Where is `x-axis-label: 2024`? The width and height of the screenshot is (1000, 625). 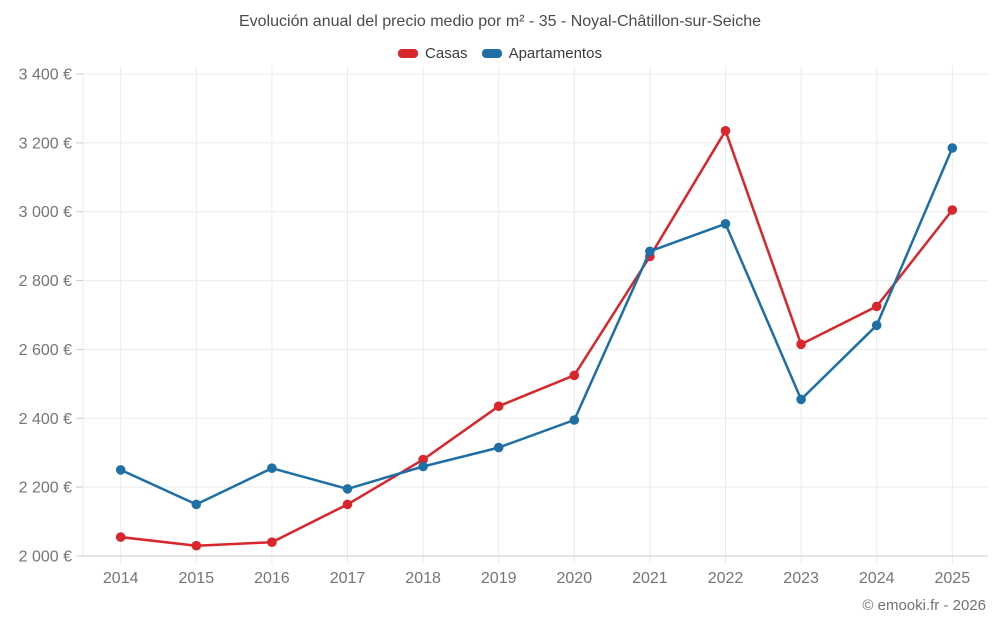 x-axis-label: 2024 is located at coordinates (877, 578).